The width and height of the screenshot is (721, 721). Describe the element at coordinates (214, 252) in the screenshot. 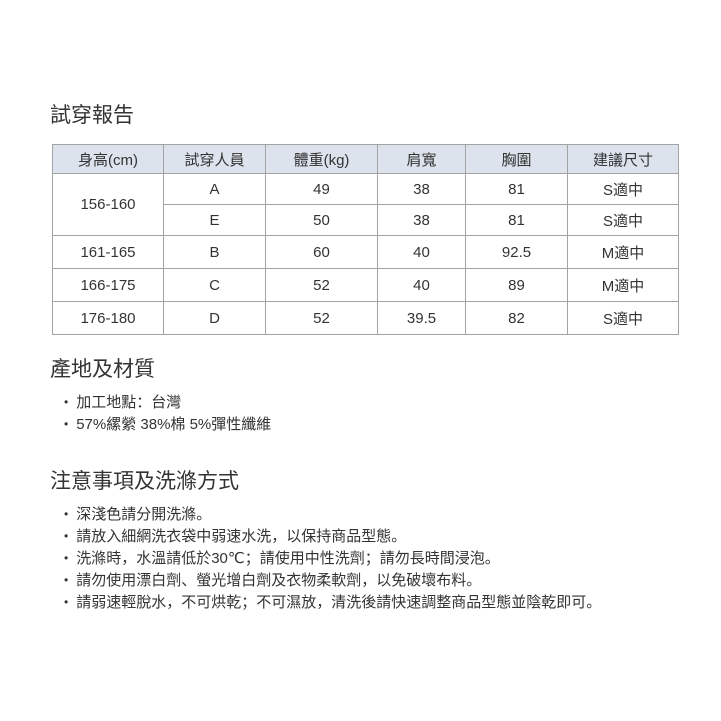

I see `cell-fitter: B` at that location.